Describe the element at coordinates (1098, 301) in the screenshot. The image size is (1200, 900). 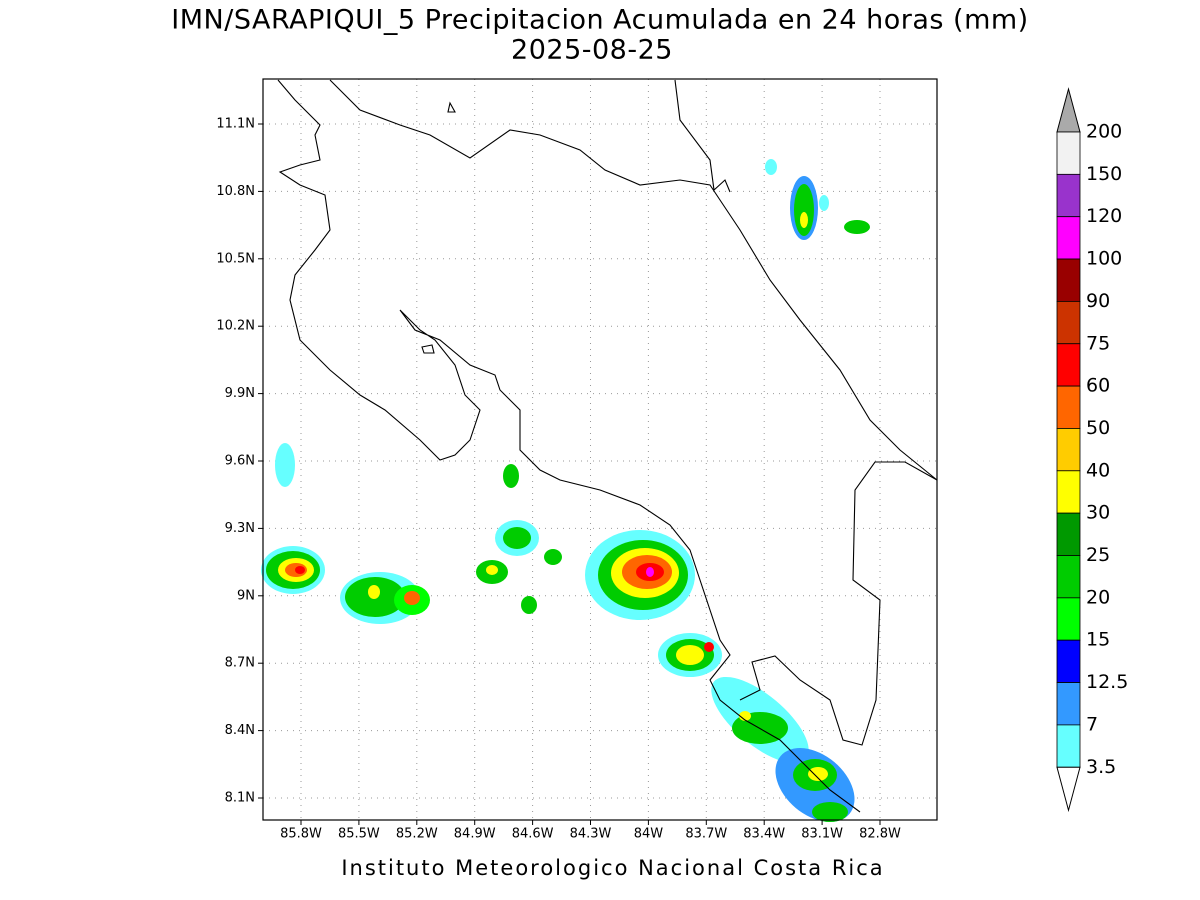
I see `colorbar-label: 90` at that location.